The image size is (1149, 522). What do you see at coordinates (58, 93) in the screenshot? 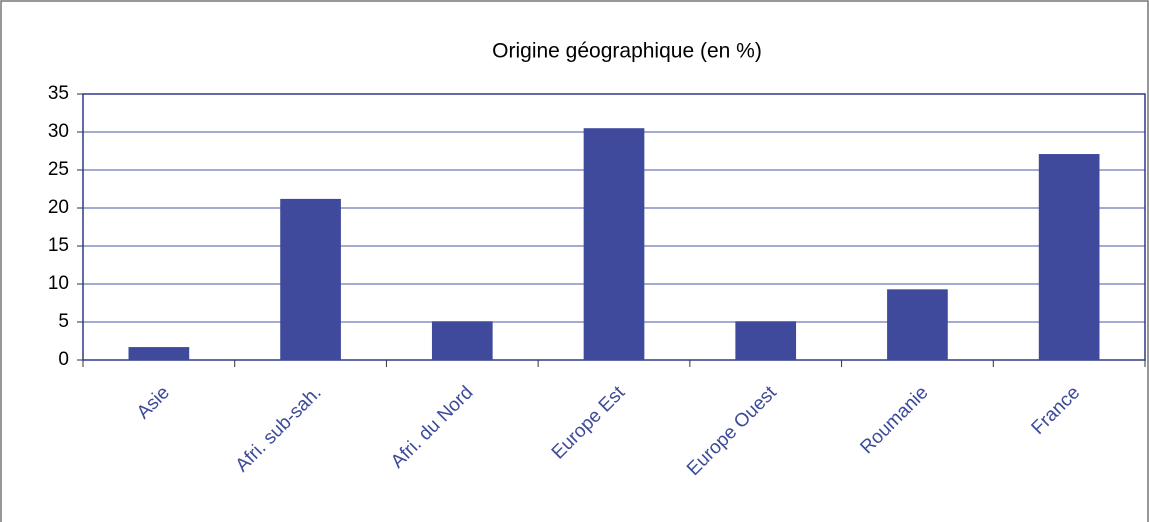
I see `y-tick-label: 35` at bounding box center [58, 93].